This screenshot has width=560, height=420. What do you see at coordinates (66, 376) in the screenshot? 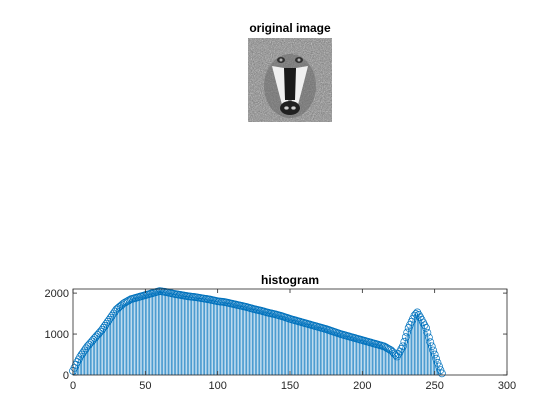
I see `y-tick-label: 0` at bounding box center [66, 376].